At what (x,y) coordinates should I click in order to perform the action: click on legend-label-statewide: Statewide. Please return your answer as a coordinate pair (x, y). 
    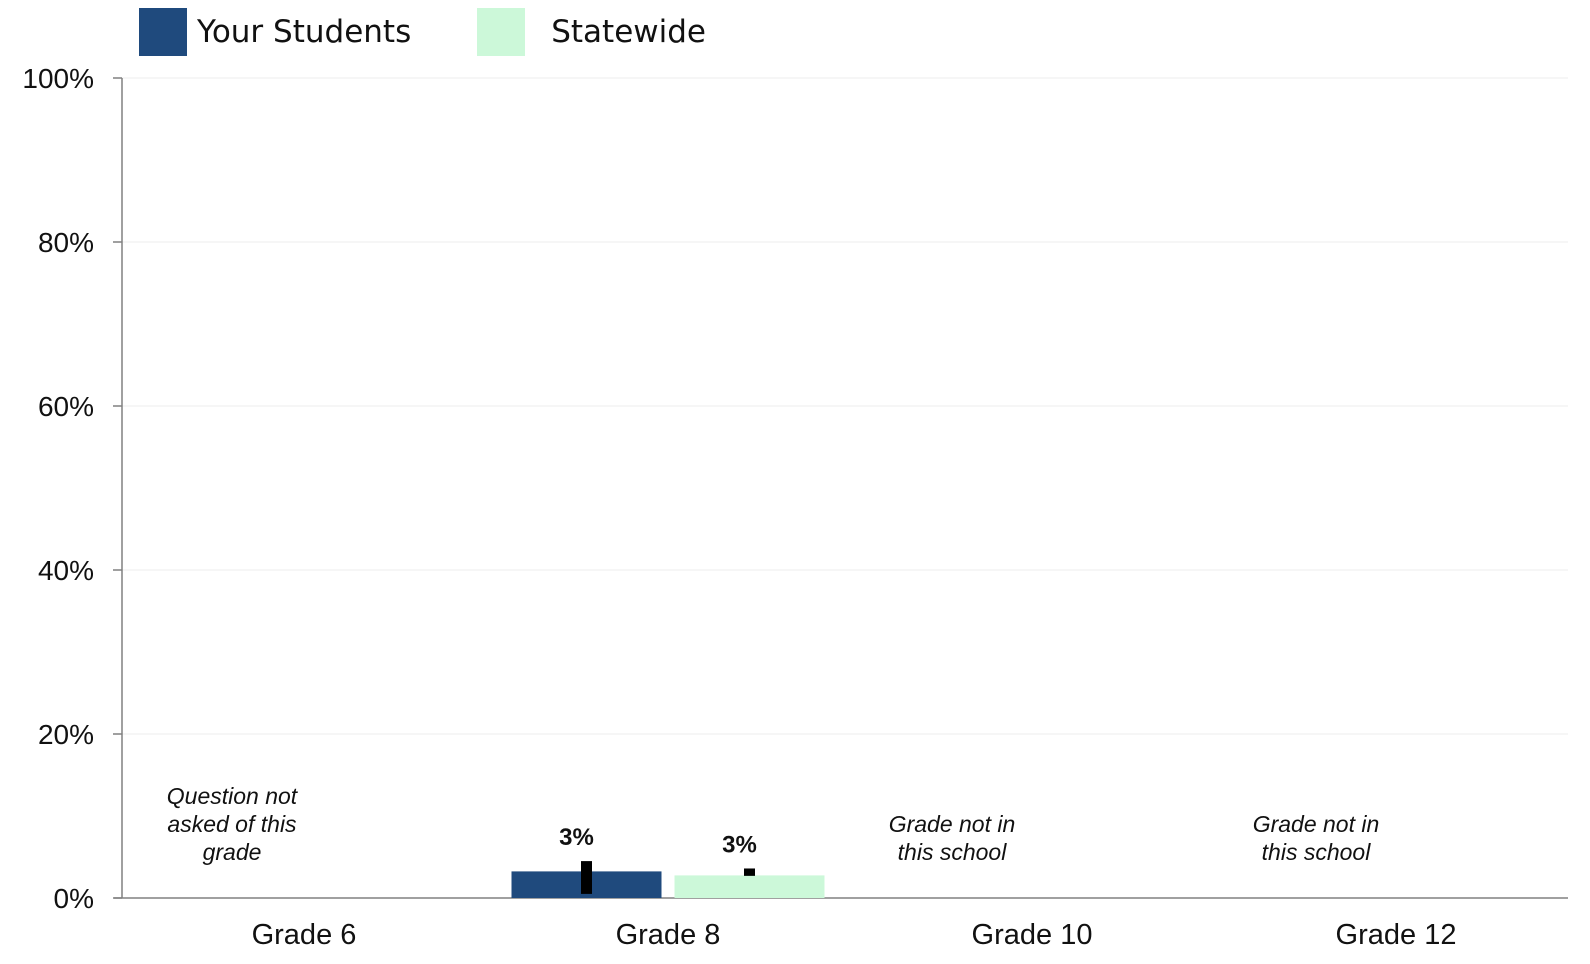
    Looking at the image, I should click on (628, 32).